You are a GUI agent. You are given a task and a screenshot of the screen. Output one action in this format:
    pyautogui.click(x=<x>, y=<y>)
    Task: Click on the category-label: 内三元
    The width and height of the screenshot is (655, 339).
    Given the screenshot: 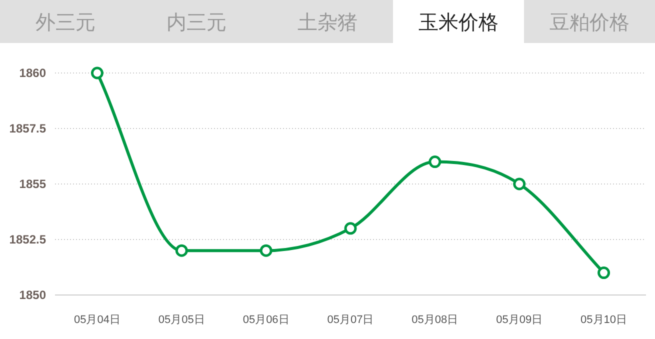 What is the action you would take?
    pyautogui.click(x=196, y=23)
    